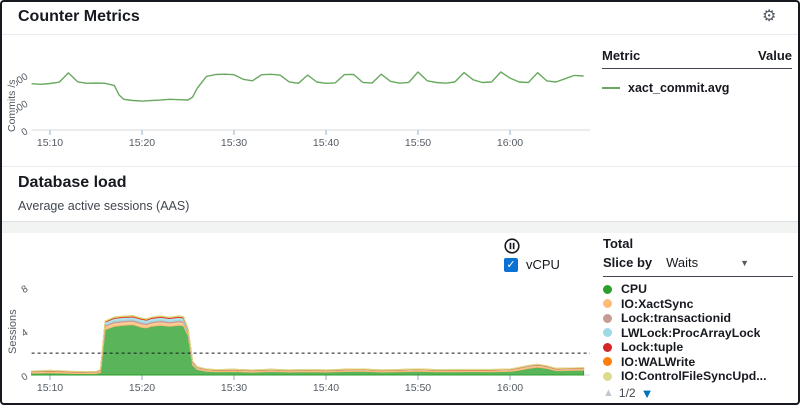 This screenshot has height=405, width=800. I want to click on pause-icon, so click(512, 246).